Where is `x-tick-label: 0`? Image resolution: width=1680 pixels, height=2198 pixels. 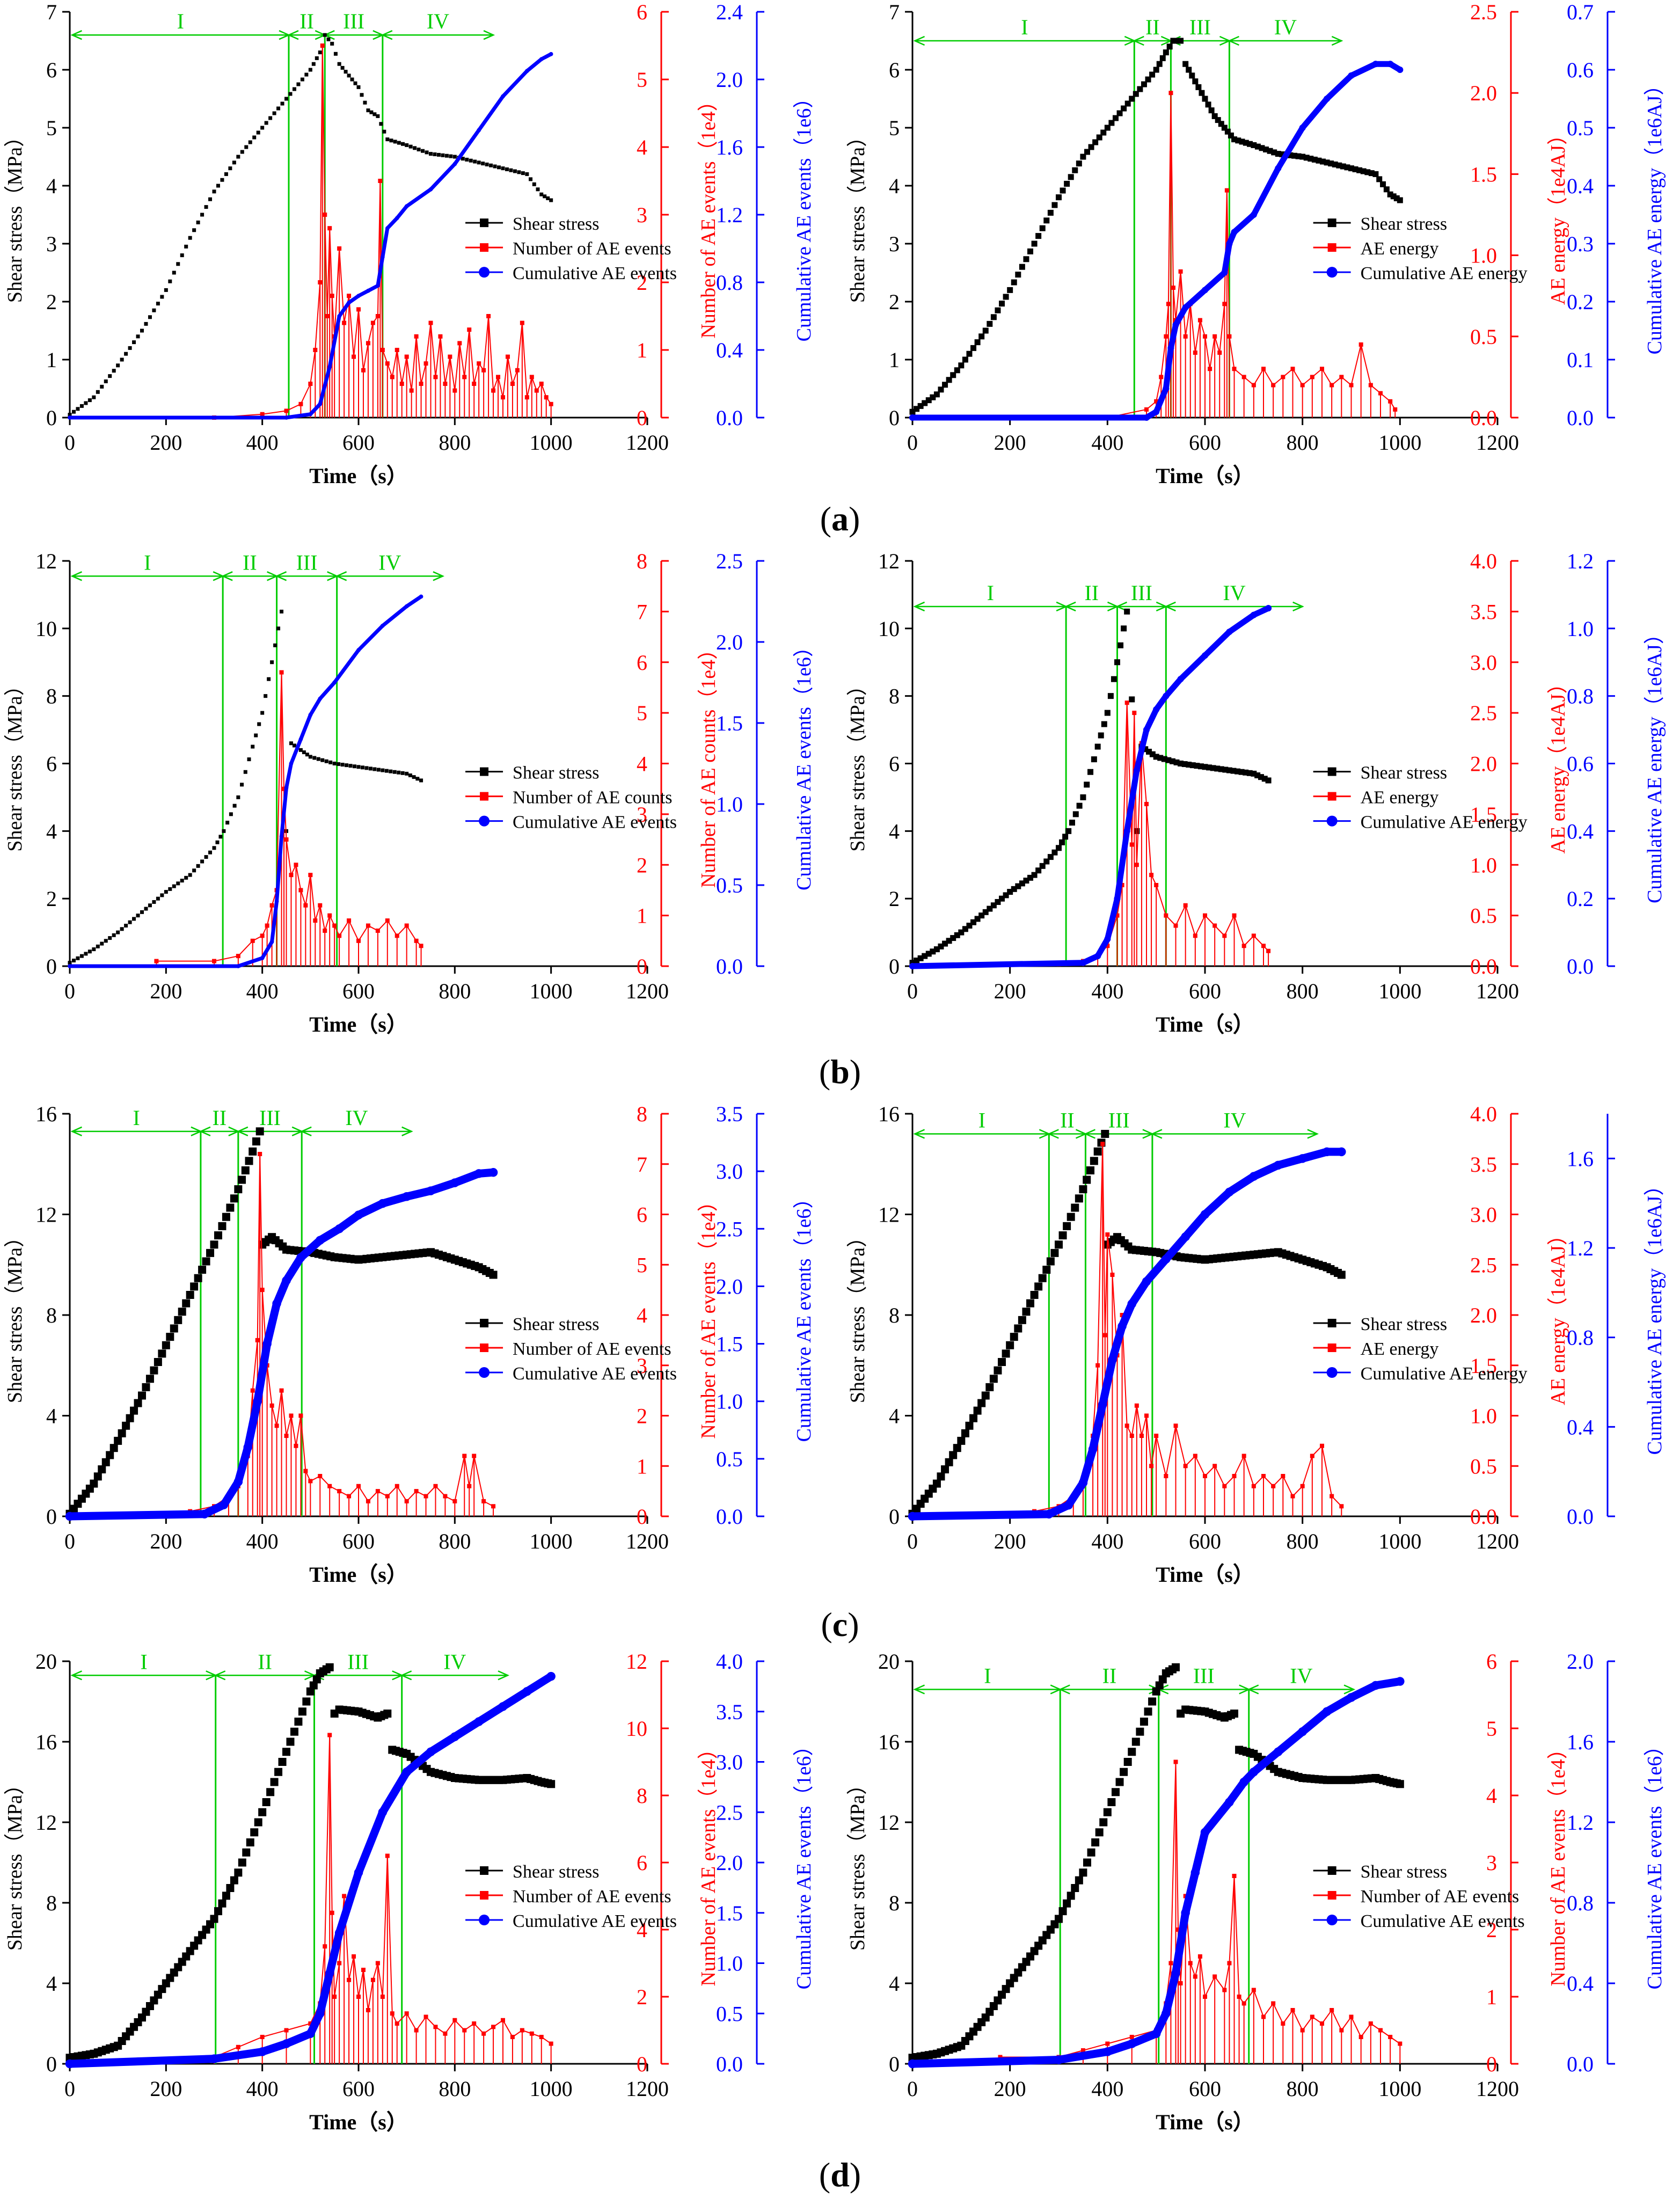 x-tick-label: 0 is located at coordinates (912, 991).